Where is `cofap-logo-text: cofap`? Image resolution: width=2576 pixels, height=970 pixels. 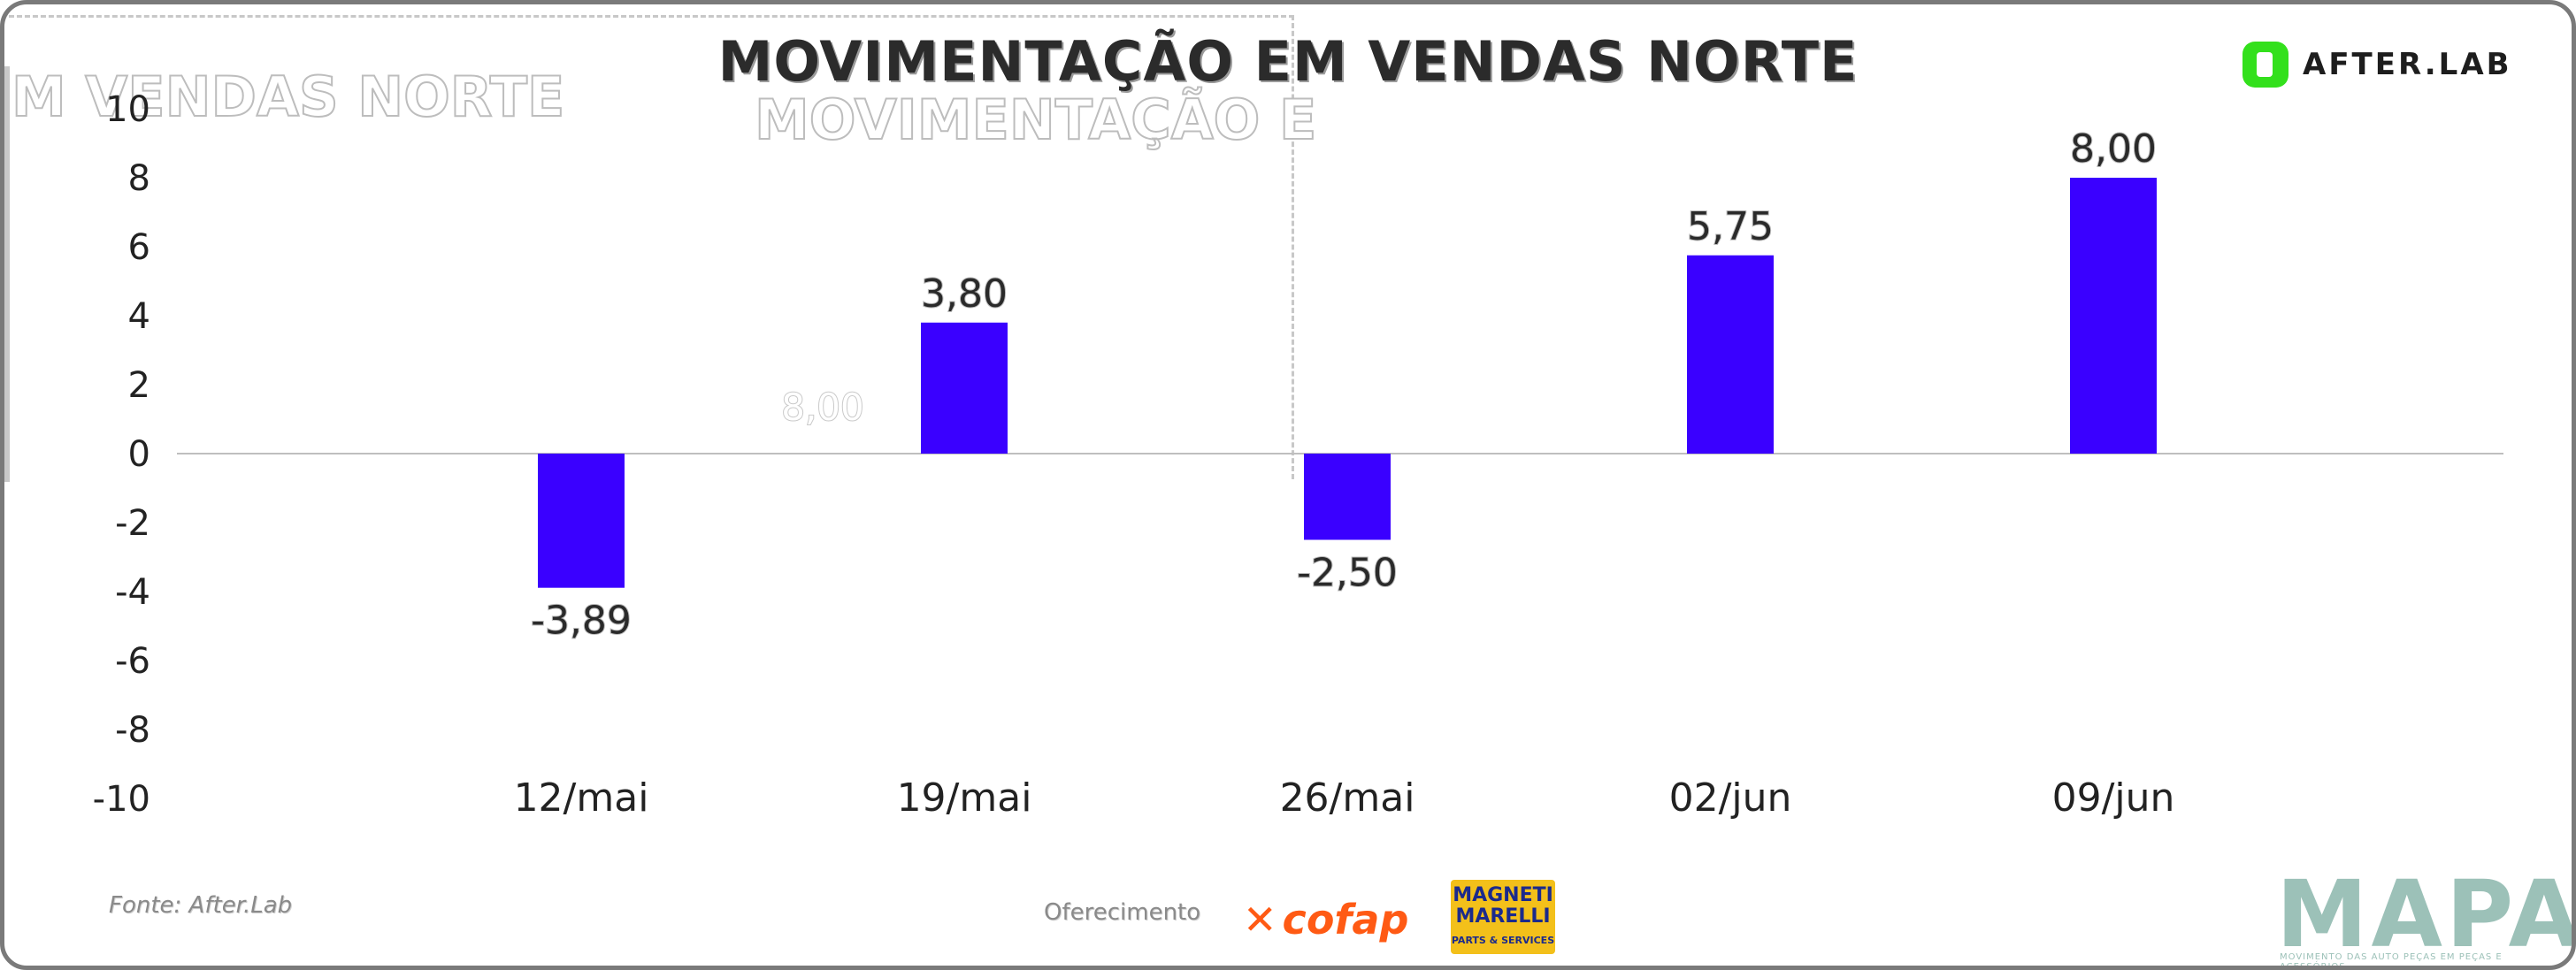 cofap-logo-text: cofap is located at coordinates (1345, 919).